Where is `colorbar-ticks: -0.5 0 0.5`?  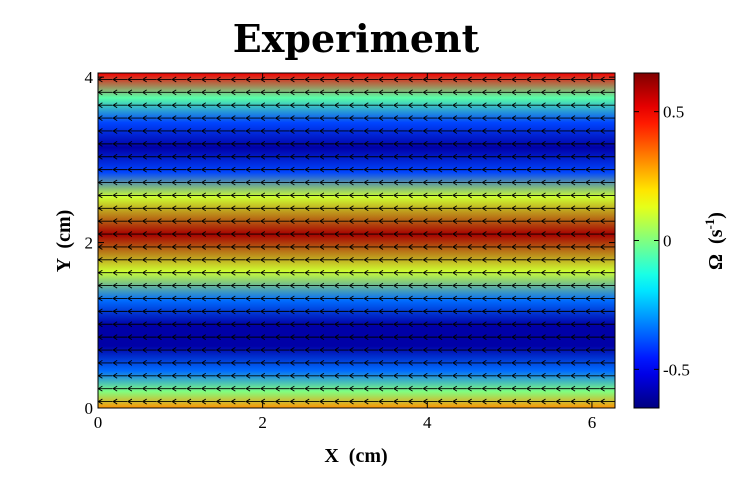
colorbar-ticks: -0.5 0 0.5 is located at coordinates (662, 241).